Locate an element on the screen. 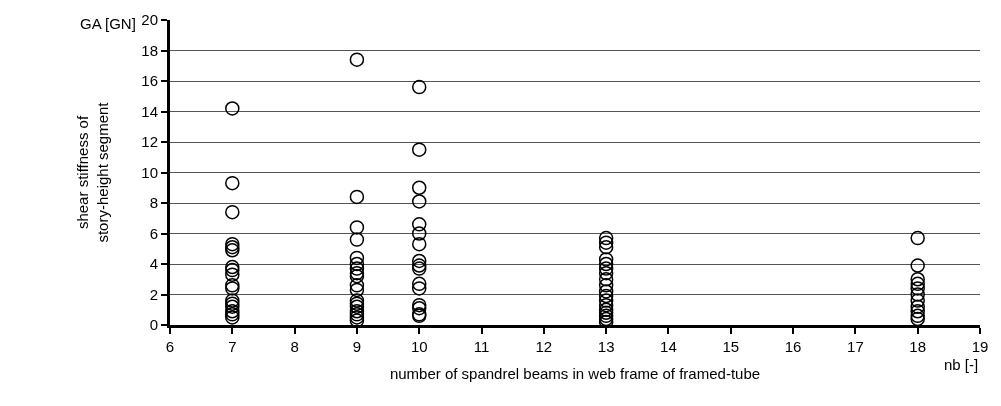 Image resolution: width=1001 pixels, height=406 pixels. y-tick-label: 12 is located at coordinates (149, 142).